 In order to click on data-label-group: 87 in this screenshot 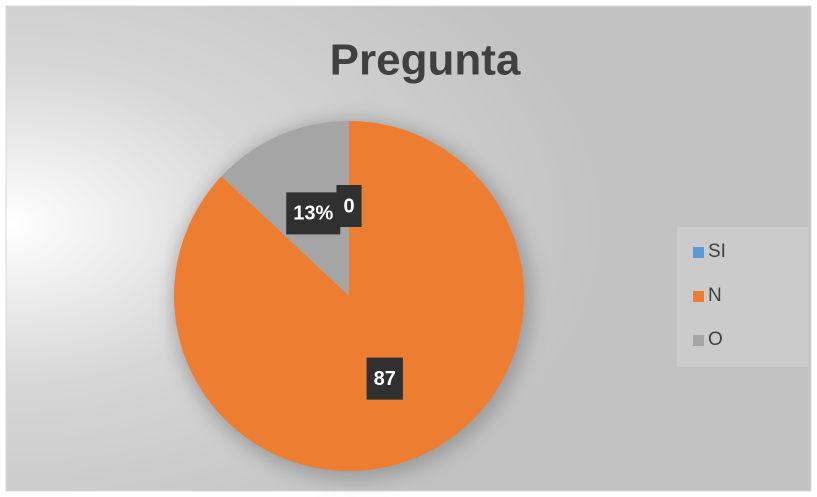, I will do `click(384, 378)`.